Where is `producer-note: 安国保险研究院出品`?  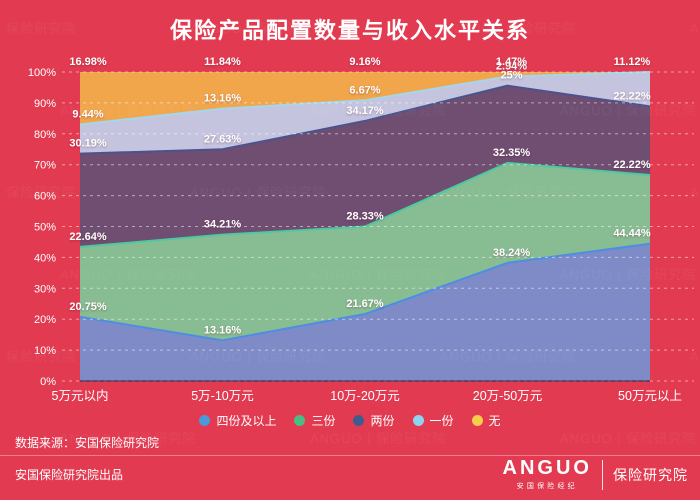 producer-note: 安国保险研究院出品 is located at coordinates (69, 475).